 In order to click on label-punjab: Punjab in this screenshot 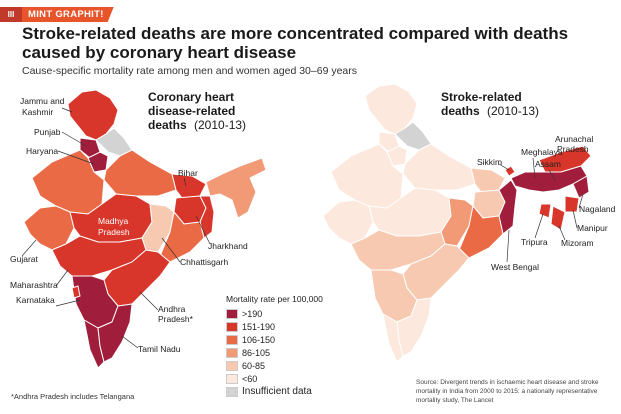, I will do `click(47, 132)`.